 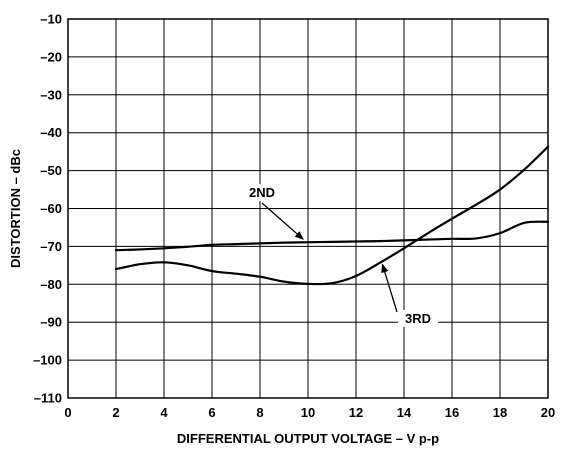 What do you see at coordinates (308, 438) in the screenshot?
I see `x-axis-label: DIFFERENTIAL OUTPUT VOLTAGE – V p-p` at bounding box center [308, 438].